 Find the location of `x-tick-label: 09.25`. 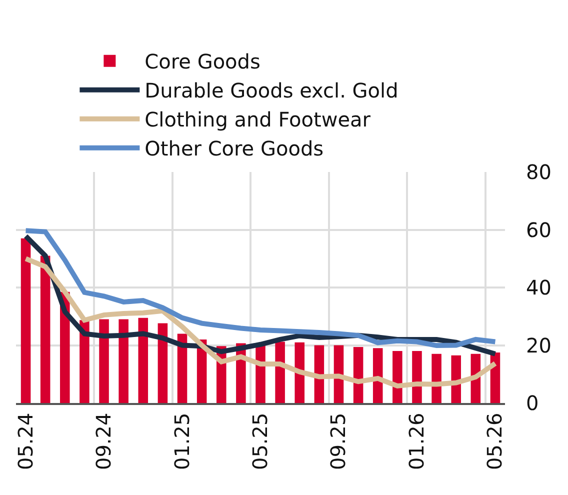

x-tick-label: 09.25 is located at coordinates (338, 441).